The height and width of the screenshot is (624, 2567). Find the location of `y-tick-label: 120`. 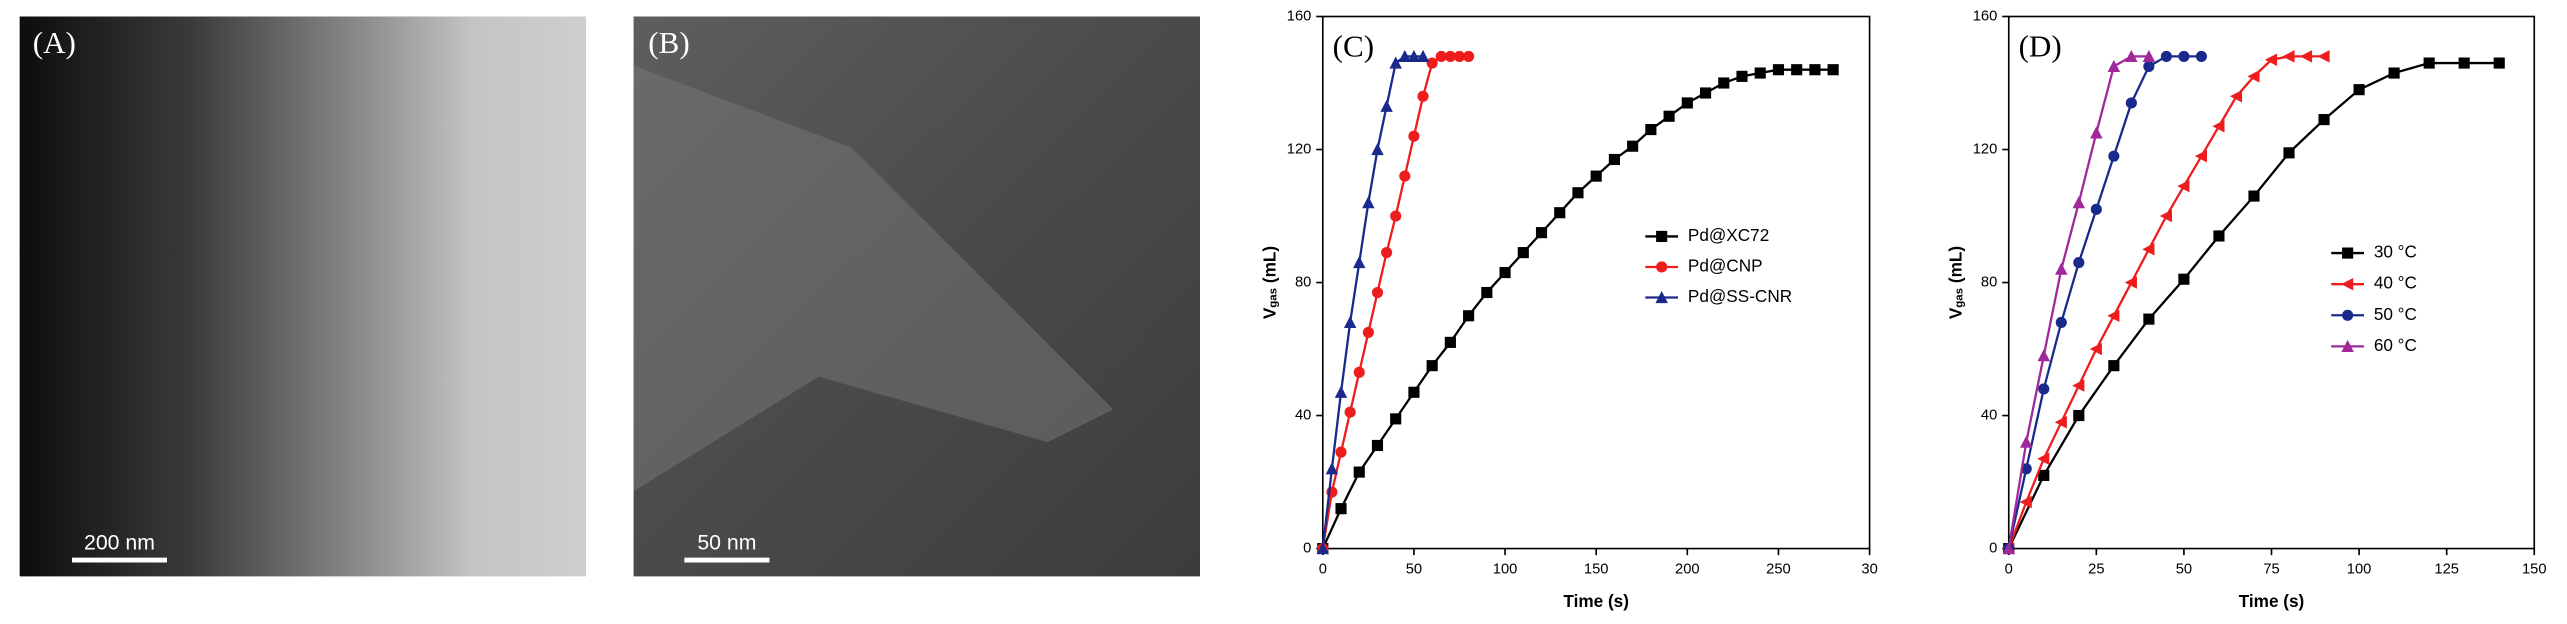

y-tick-label: 120 is located at coordinates (1985, 149).